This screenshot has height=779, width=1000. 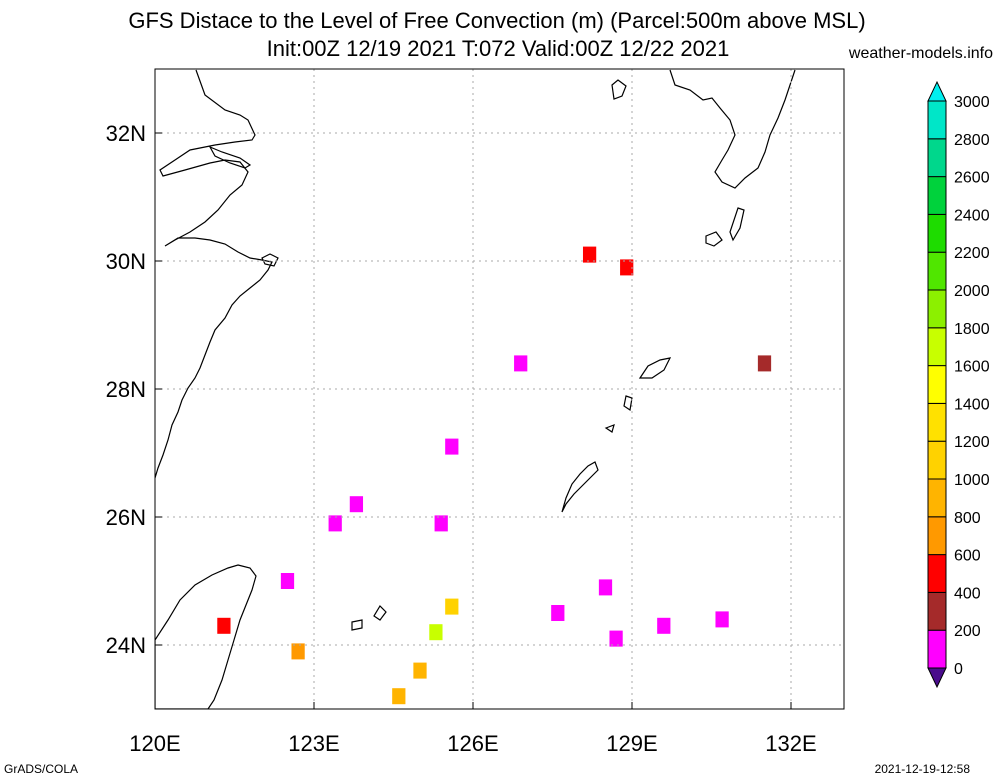 What do you see at coordinates (937, 91) in the screenshot?
I see `colorbar-over-triangle` at bounding box center [937, 91].